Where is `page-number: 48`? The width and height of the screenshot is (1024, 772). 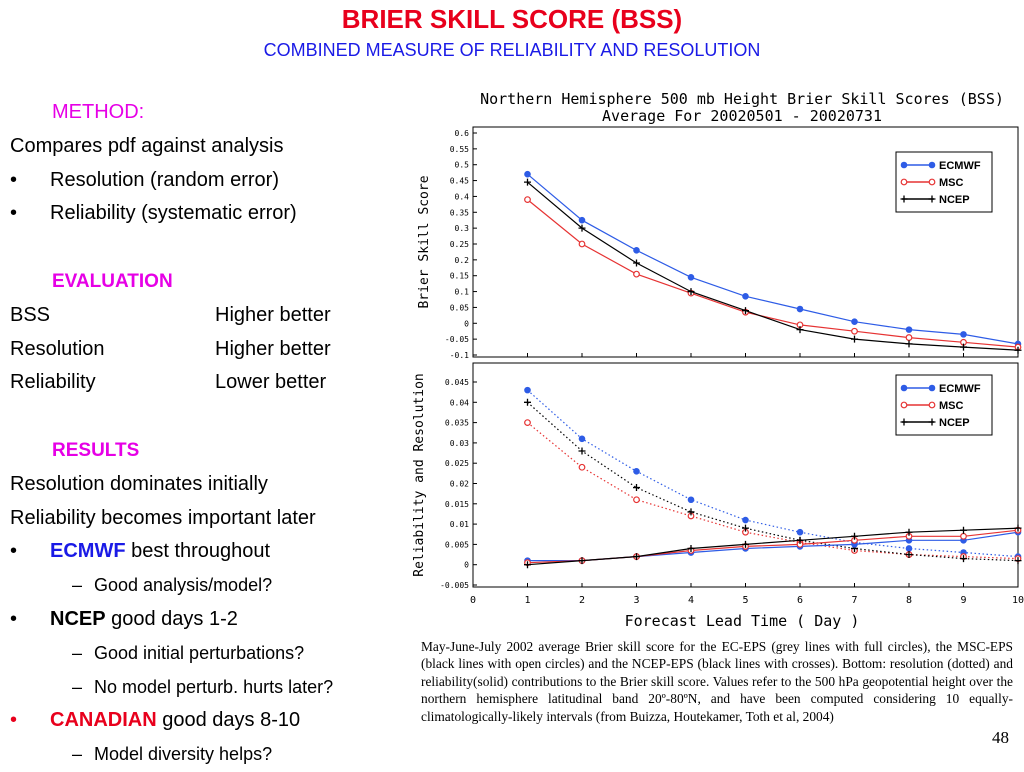
page-number: 48 is located at coordinates (1000, 737).